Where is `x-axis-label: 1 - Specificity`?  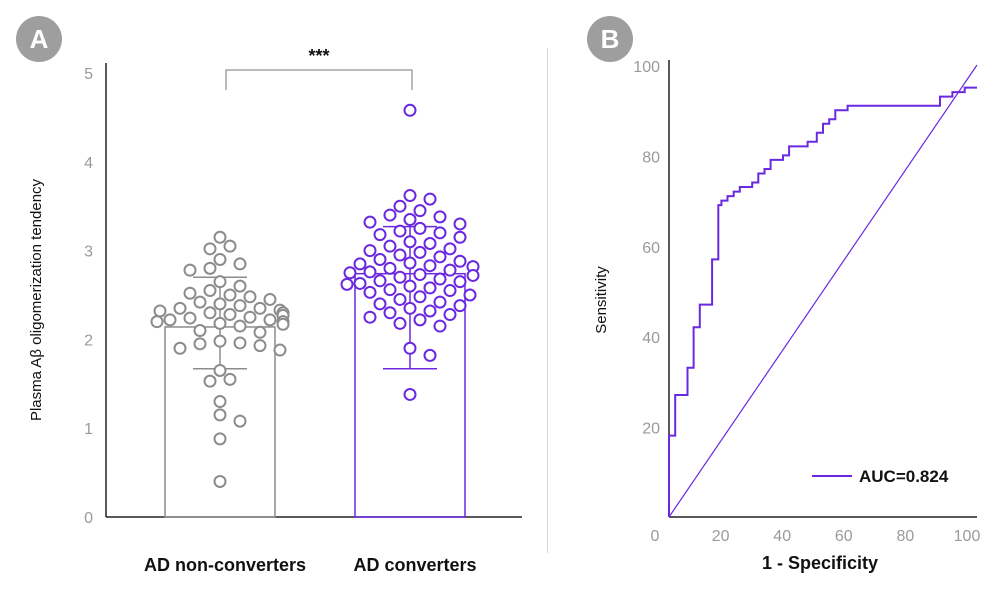
x-axis-label: 1 - Specificity is located at coordinates (820, 563).